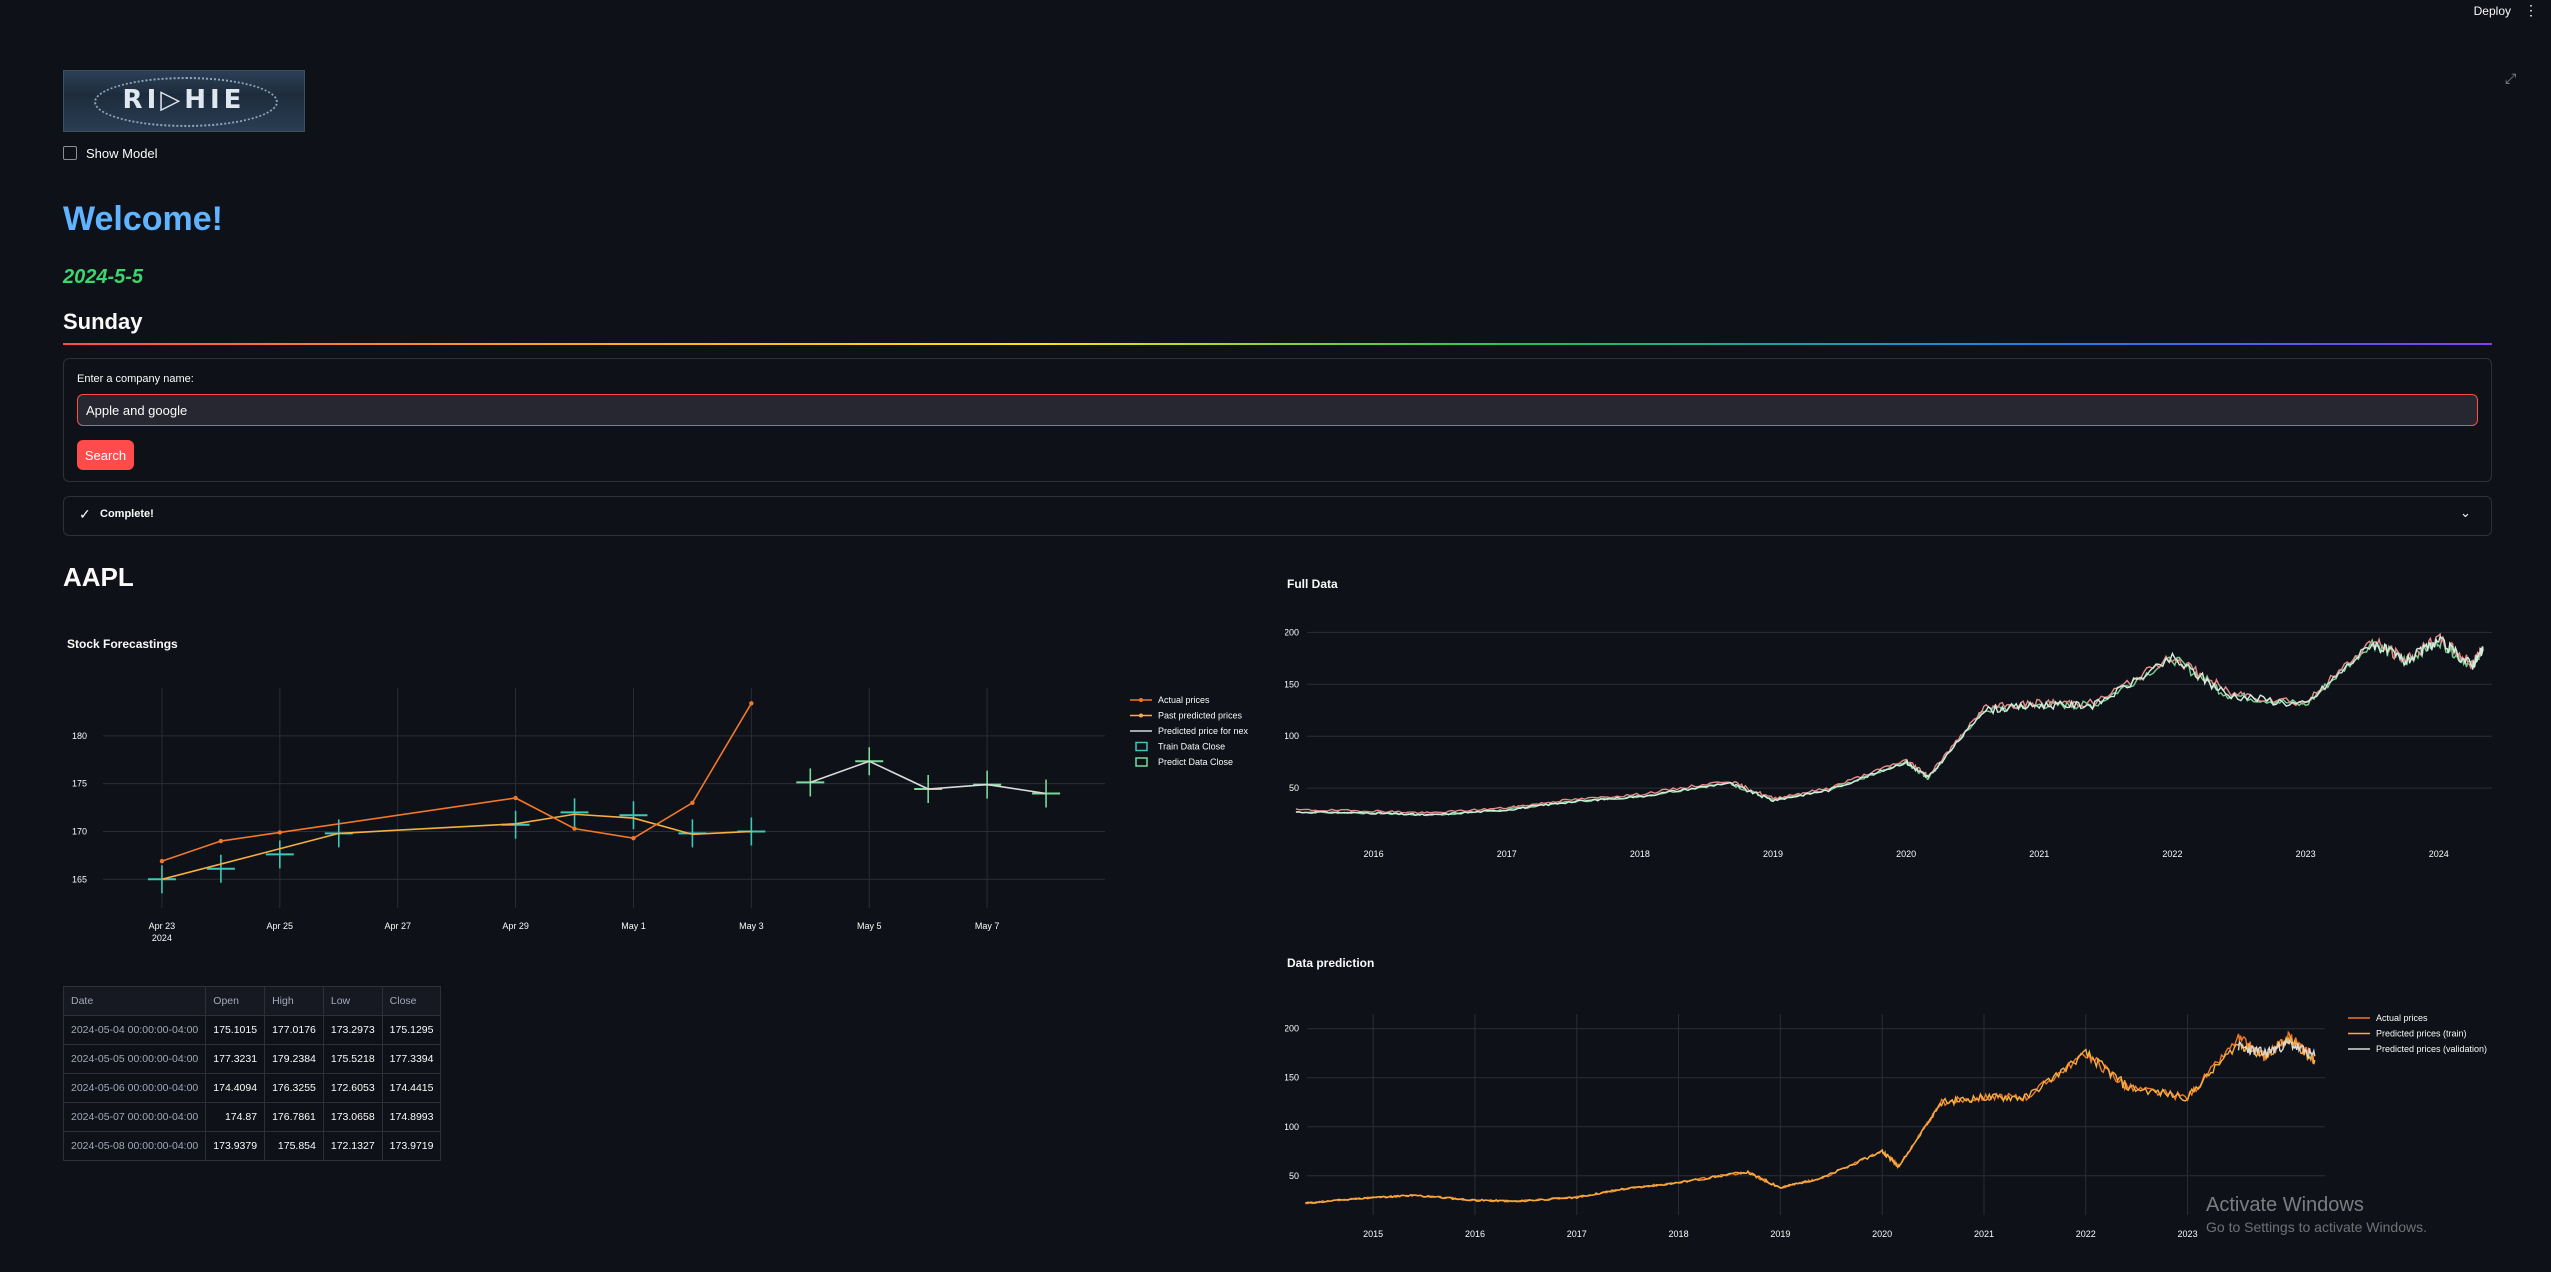 The width and height of the screenshot is (2551, 1272). What do you see at coordinates (987, 926) in the screenshot?
I see `x-tick-label: May 7` at bounding box center [987, 926].